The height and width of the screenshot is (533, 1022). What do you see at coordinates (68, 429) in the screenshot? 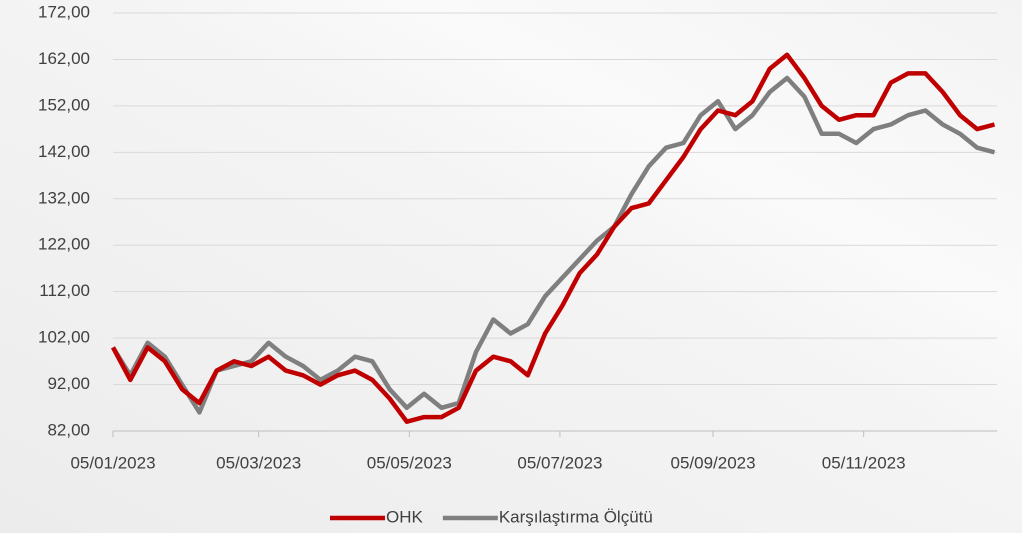
I see `y-tick-label: 82,00` at bounding box center [68, 429].